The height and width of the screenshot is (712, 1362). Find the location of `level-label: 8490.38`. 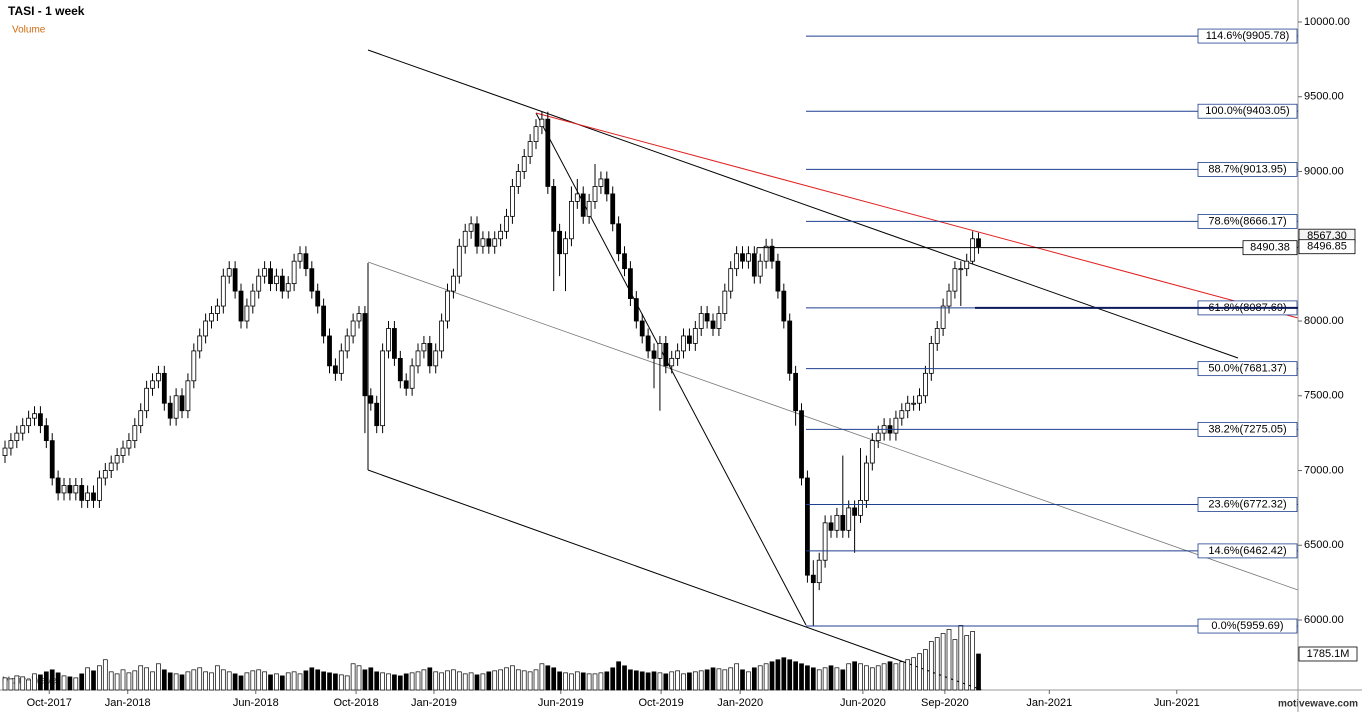

level-label: 8490.38 is located at coordinates (1270, 248).